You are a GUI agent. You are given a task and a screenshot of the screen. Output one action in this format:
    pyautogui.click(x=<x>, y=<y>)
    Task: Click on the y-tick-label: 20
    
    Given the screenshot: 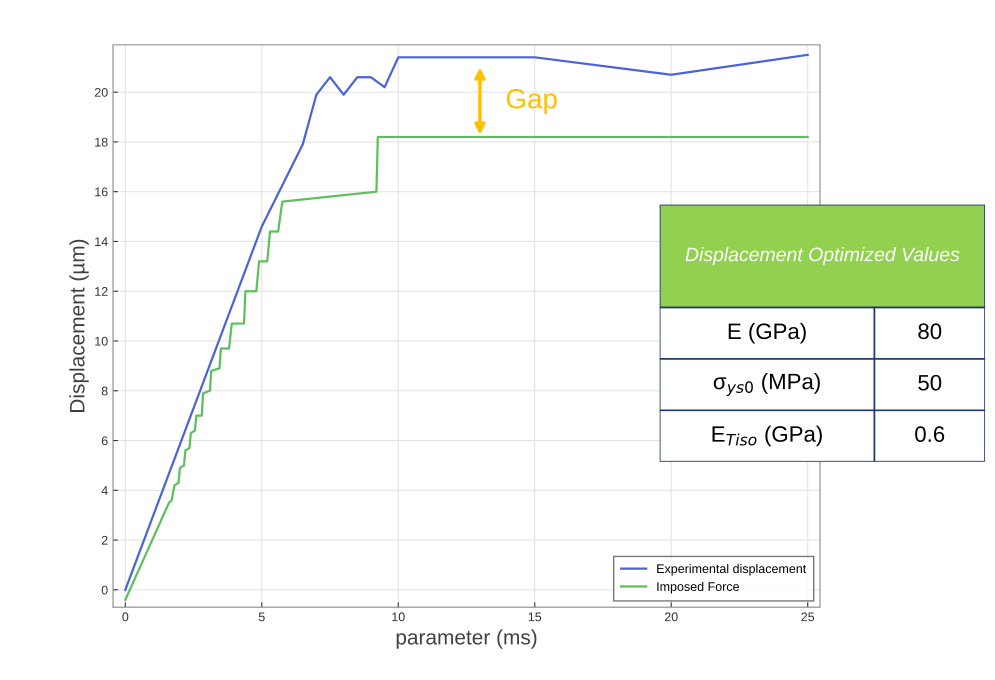 What is the action you would take?
    pyautogui.click(x=101, y=92)
    